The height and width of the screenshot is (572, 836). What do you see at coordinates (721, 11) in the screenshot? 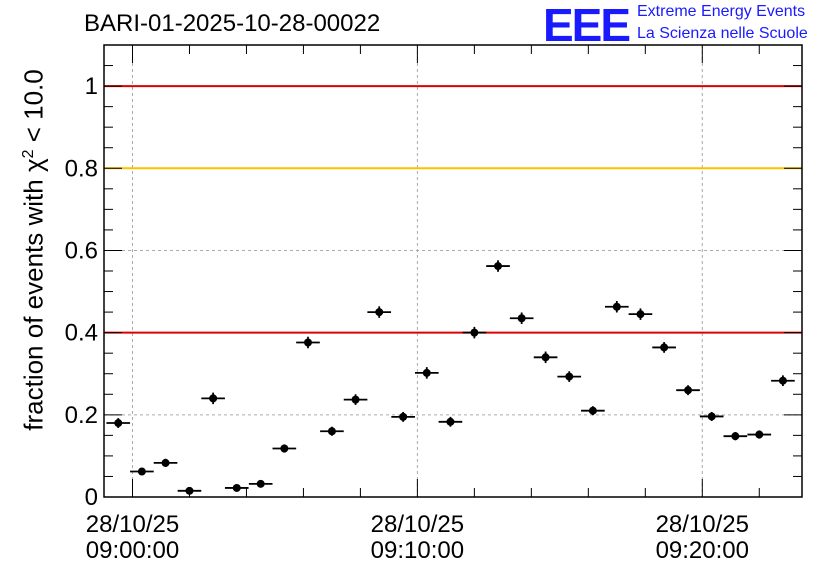
I see `logo-line-1: Extreme Energy Events` at bounding box center [721, 11].